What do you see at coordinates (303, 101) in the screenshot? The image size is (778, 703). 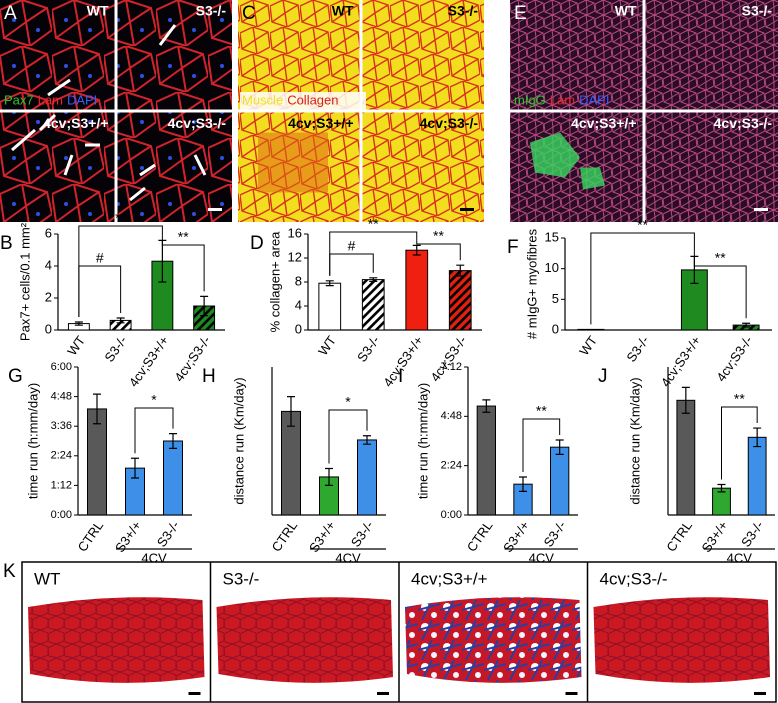 I see `stain-bg` at bounding box center [303, 101].